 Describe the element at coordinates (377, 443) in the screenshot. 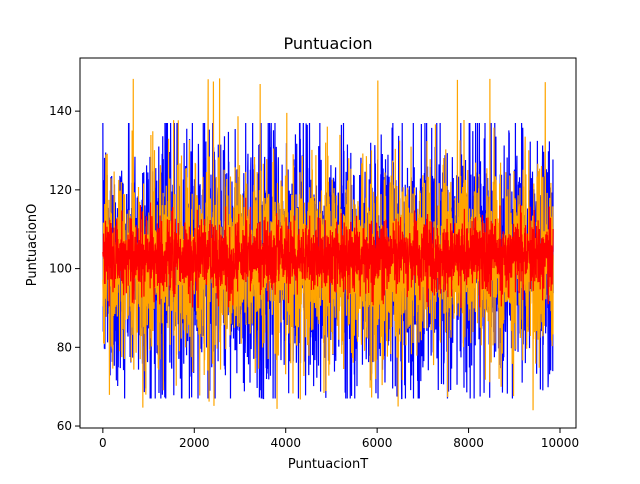

I see `x-tick-label: 6000` at that location.